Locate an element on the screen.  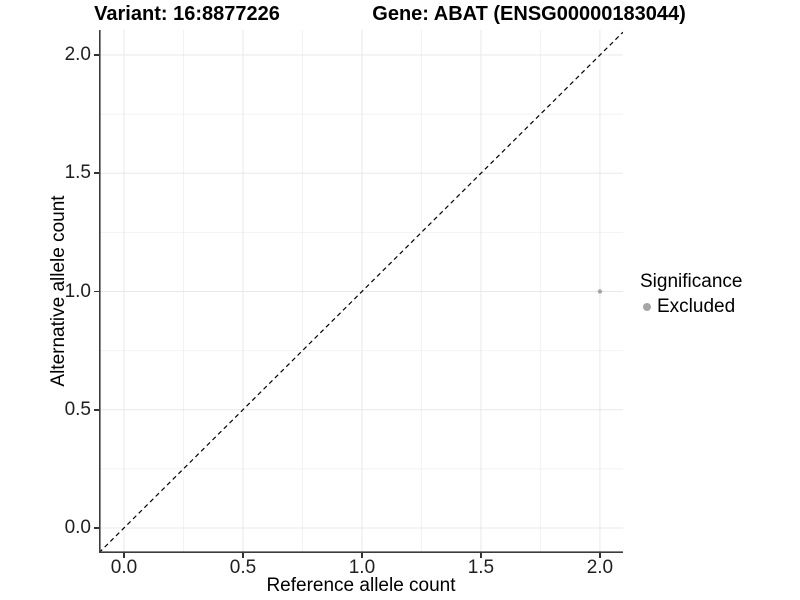
y-axis: 0.0 0.5 1.0 1.5 2.0 is located at coordinates (49, 291).